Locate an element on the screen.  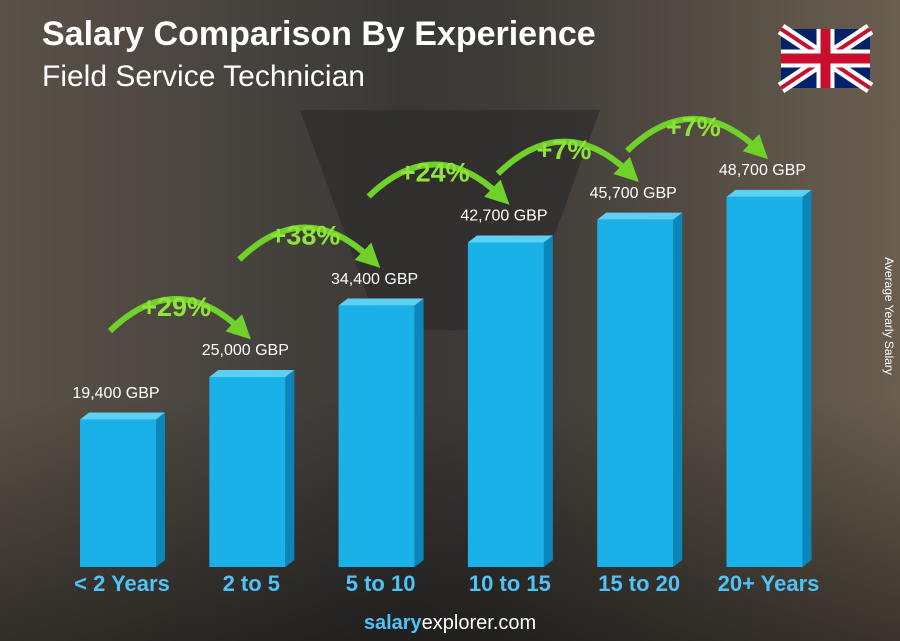
x-tick-label: 5 to 10 is located at coordinates (381, 583).